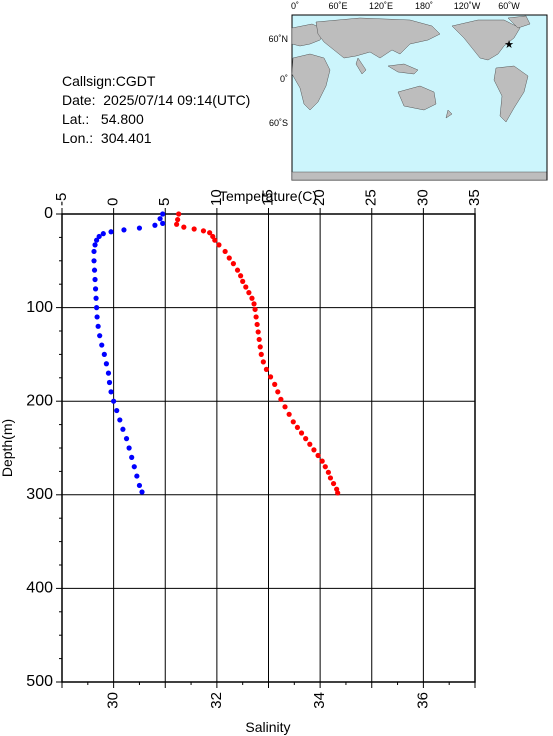 The image size is (553, 736). What do you see at coordinates (122, 119) in the screenshot?
I see `lat-value: 54.800` at bounding box center [122, 119].